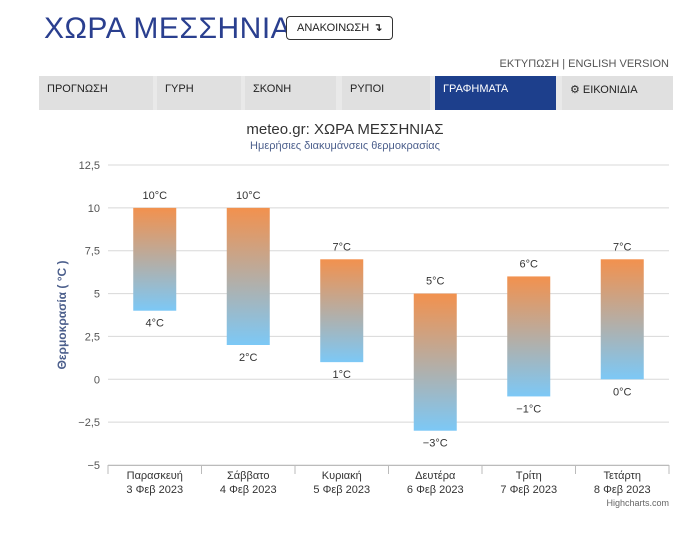 The width and height of the screenshot is (690, 546). Describe the element at coordinates (622, 490) in the screenshot. I see `x-tick-date-label: 8 Φεβ 2023` at that location.